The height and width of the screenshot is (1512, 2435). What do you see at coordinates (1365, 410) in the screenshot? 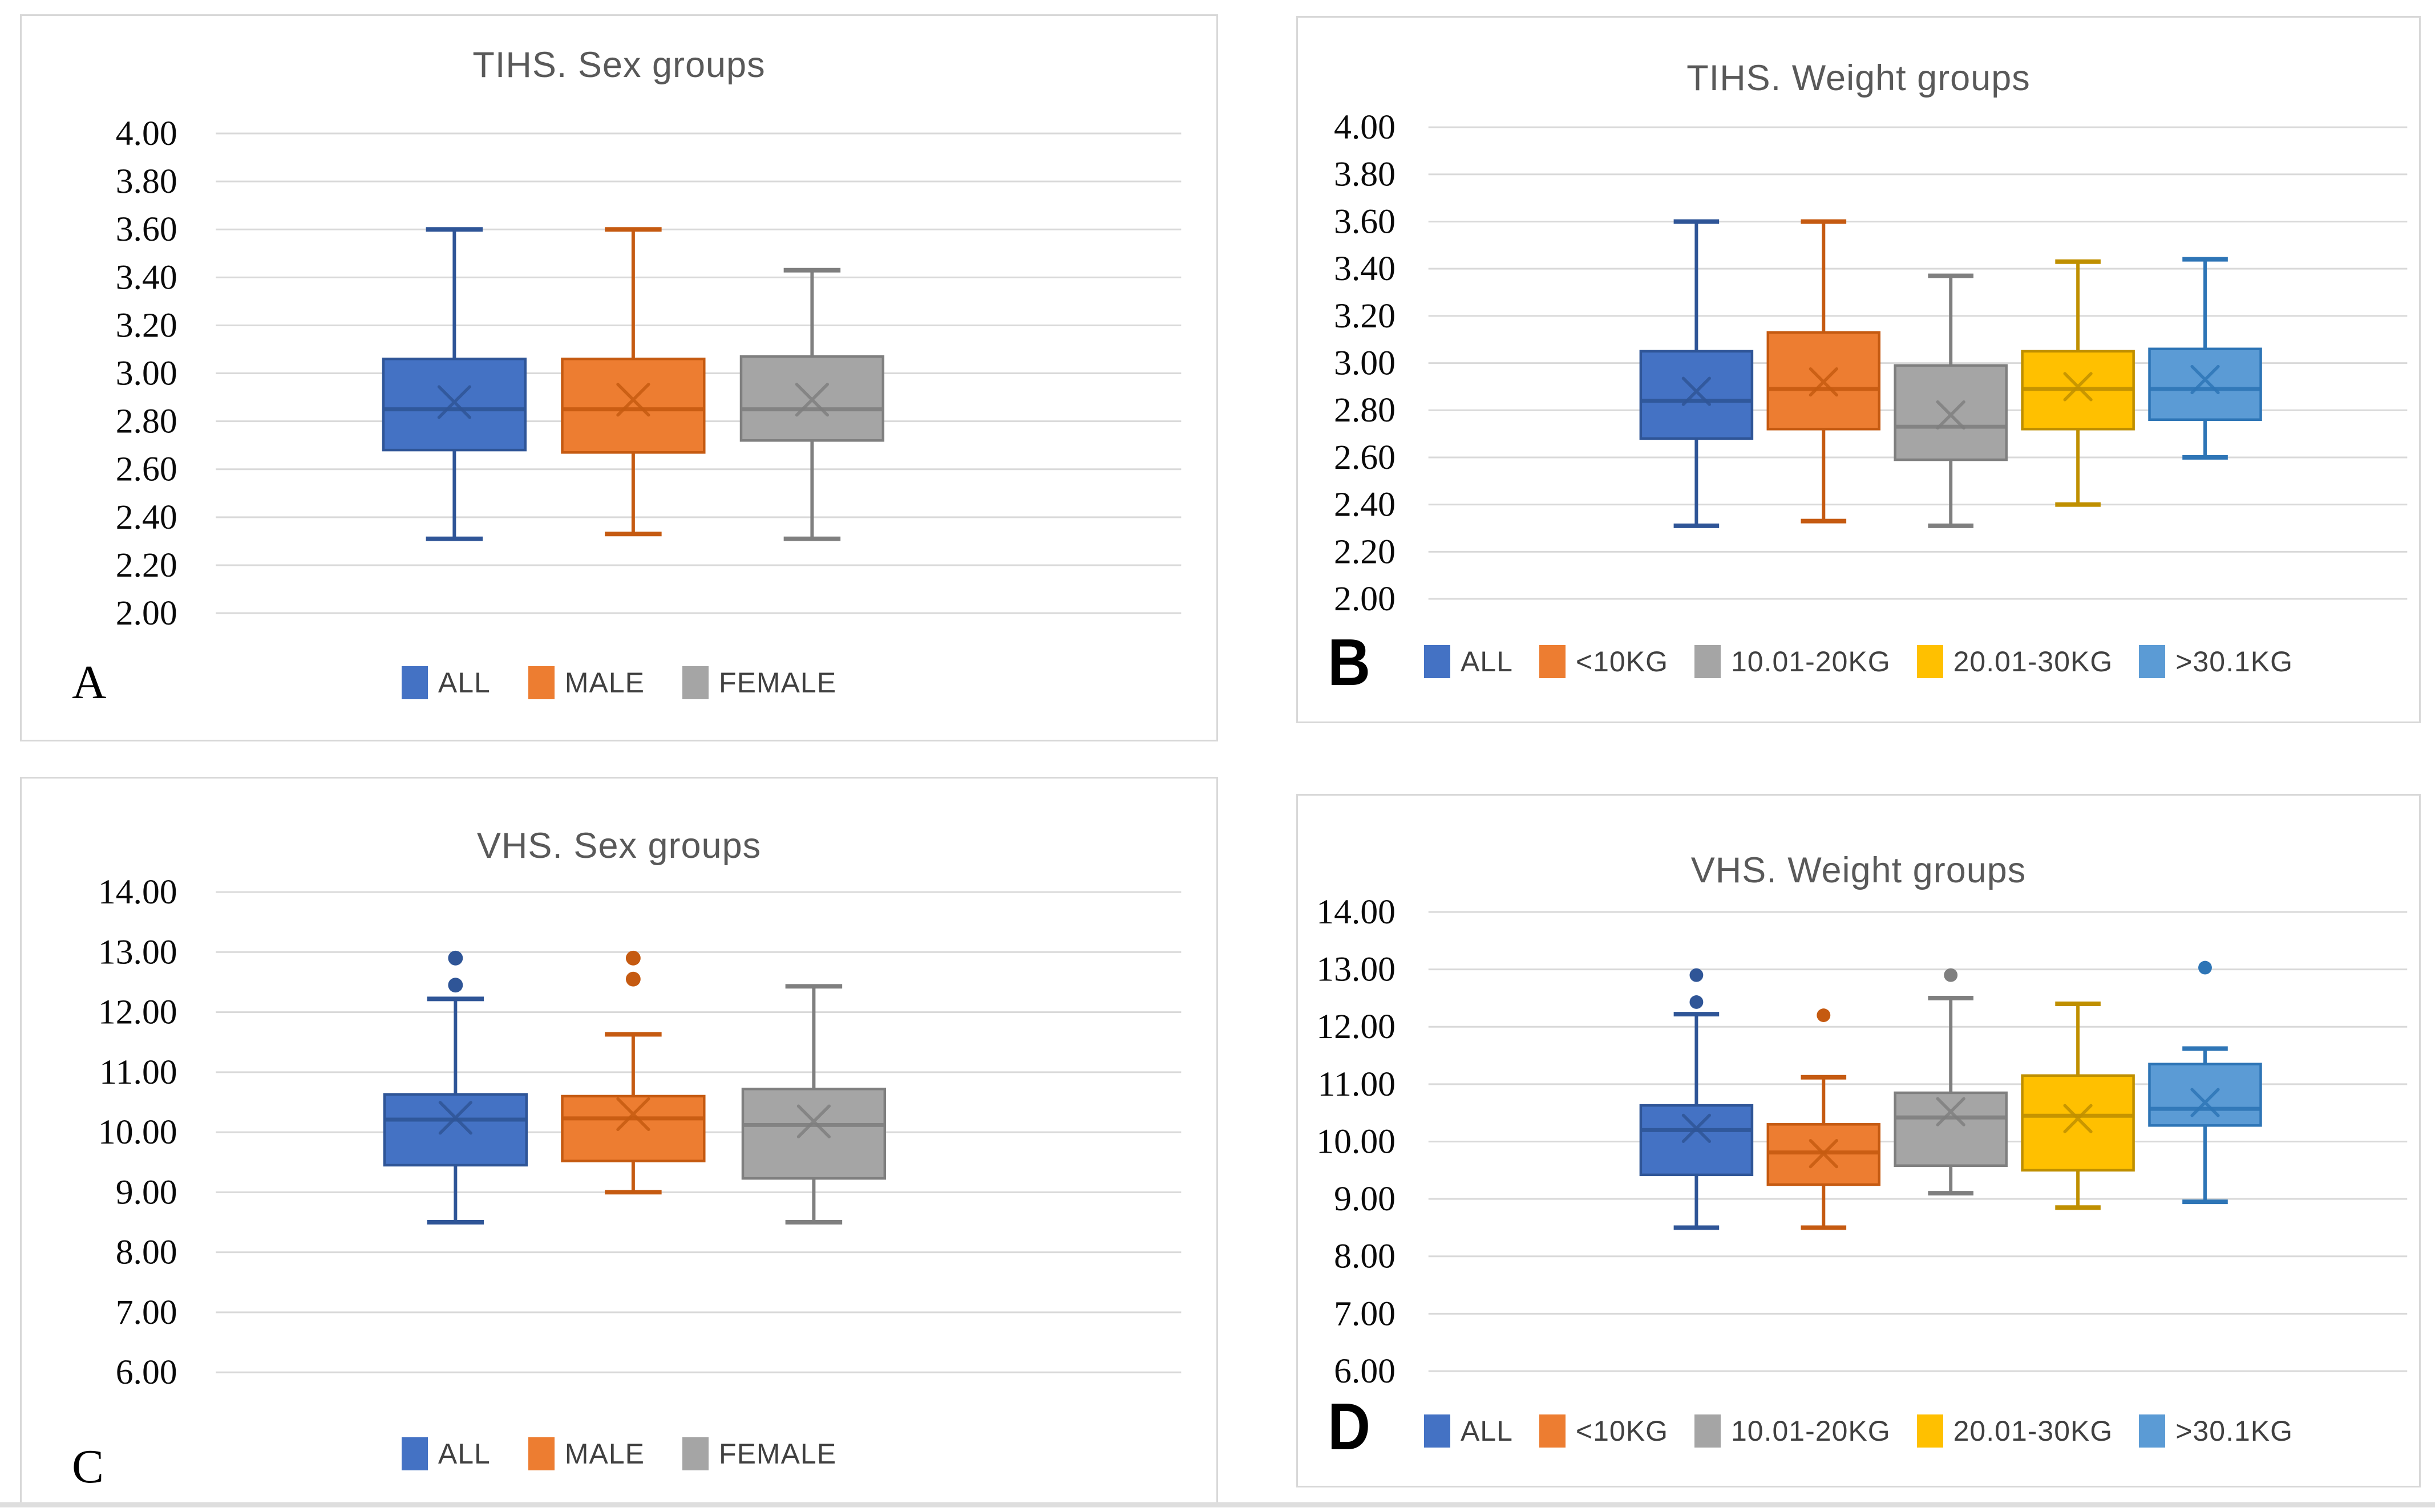
I see `y-tick-label: 2.80` at bounding box center [1365, 410].